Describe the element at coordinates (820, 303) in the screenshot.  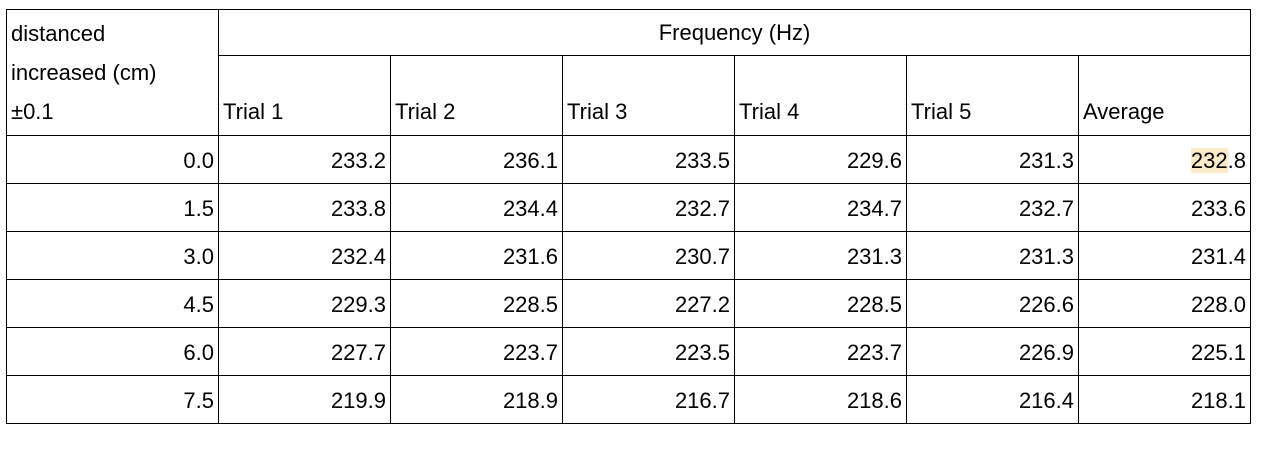
I see `trial-4-cell: 228.5` at that location.